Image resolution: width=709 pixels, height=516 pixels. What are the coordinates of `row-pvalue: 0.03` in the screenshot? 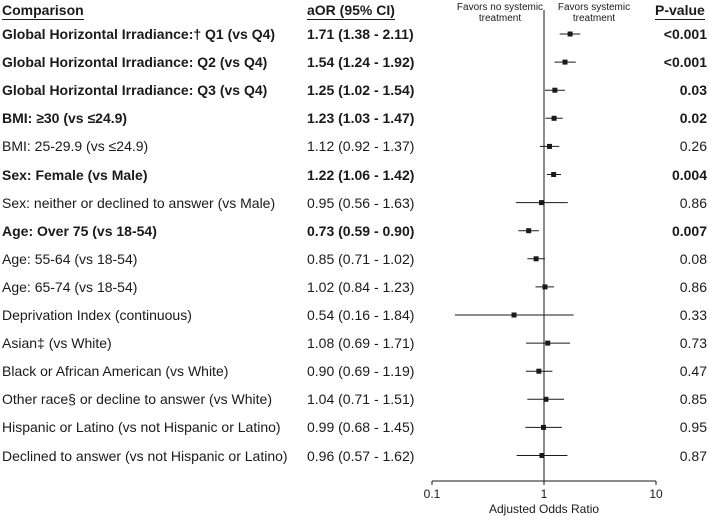 It's located at (693, 90).